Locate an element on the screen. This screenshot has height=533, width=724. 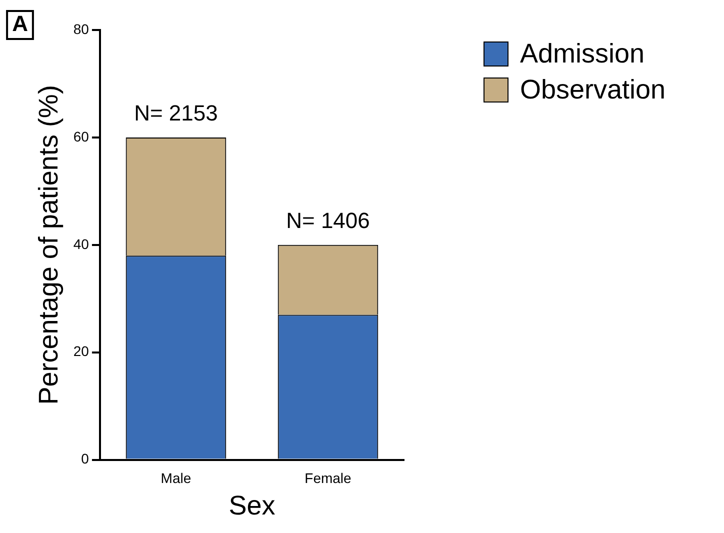
y-tick-label: 60 is located at coordinates (81, 136).